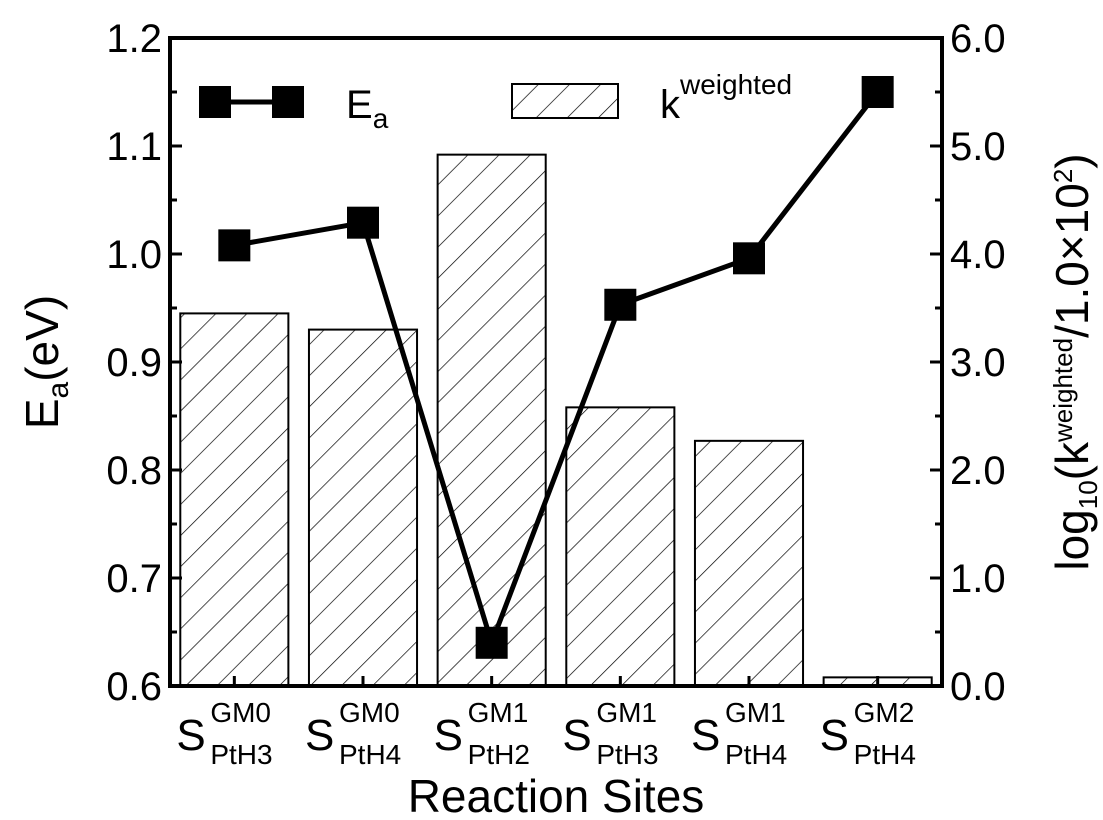 This screenshot has height=820, width=1103. What do you see at coordinates (868, 733) in the screenshot?
I see `category-label-5: S GM2 PtH4` at bounding box center [868, 733].